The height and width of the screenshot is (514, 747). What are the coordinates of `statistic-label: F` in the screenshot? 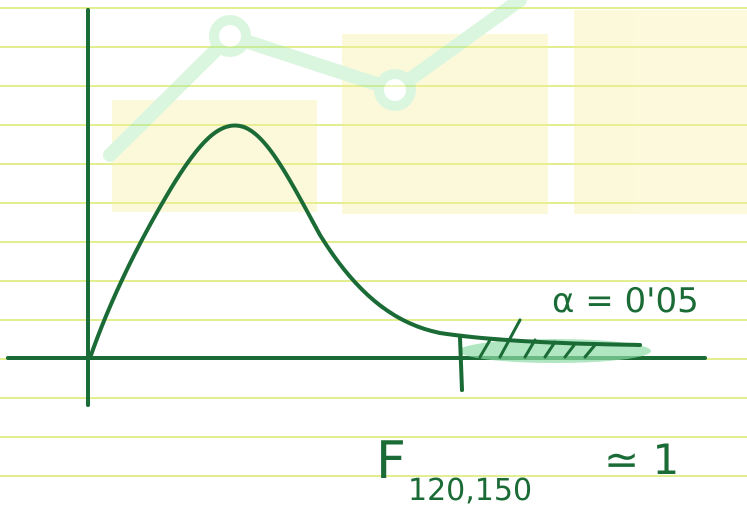 It's located at (391, 461).